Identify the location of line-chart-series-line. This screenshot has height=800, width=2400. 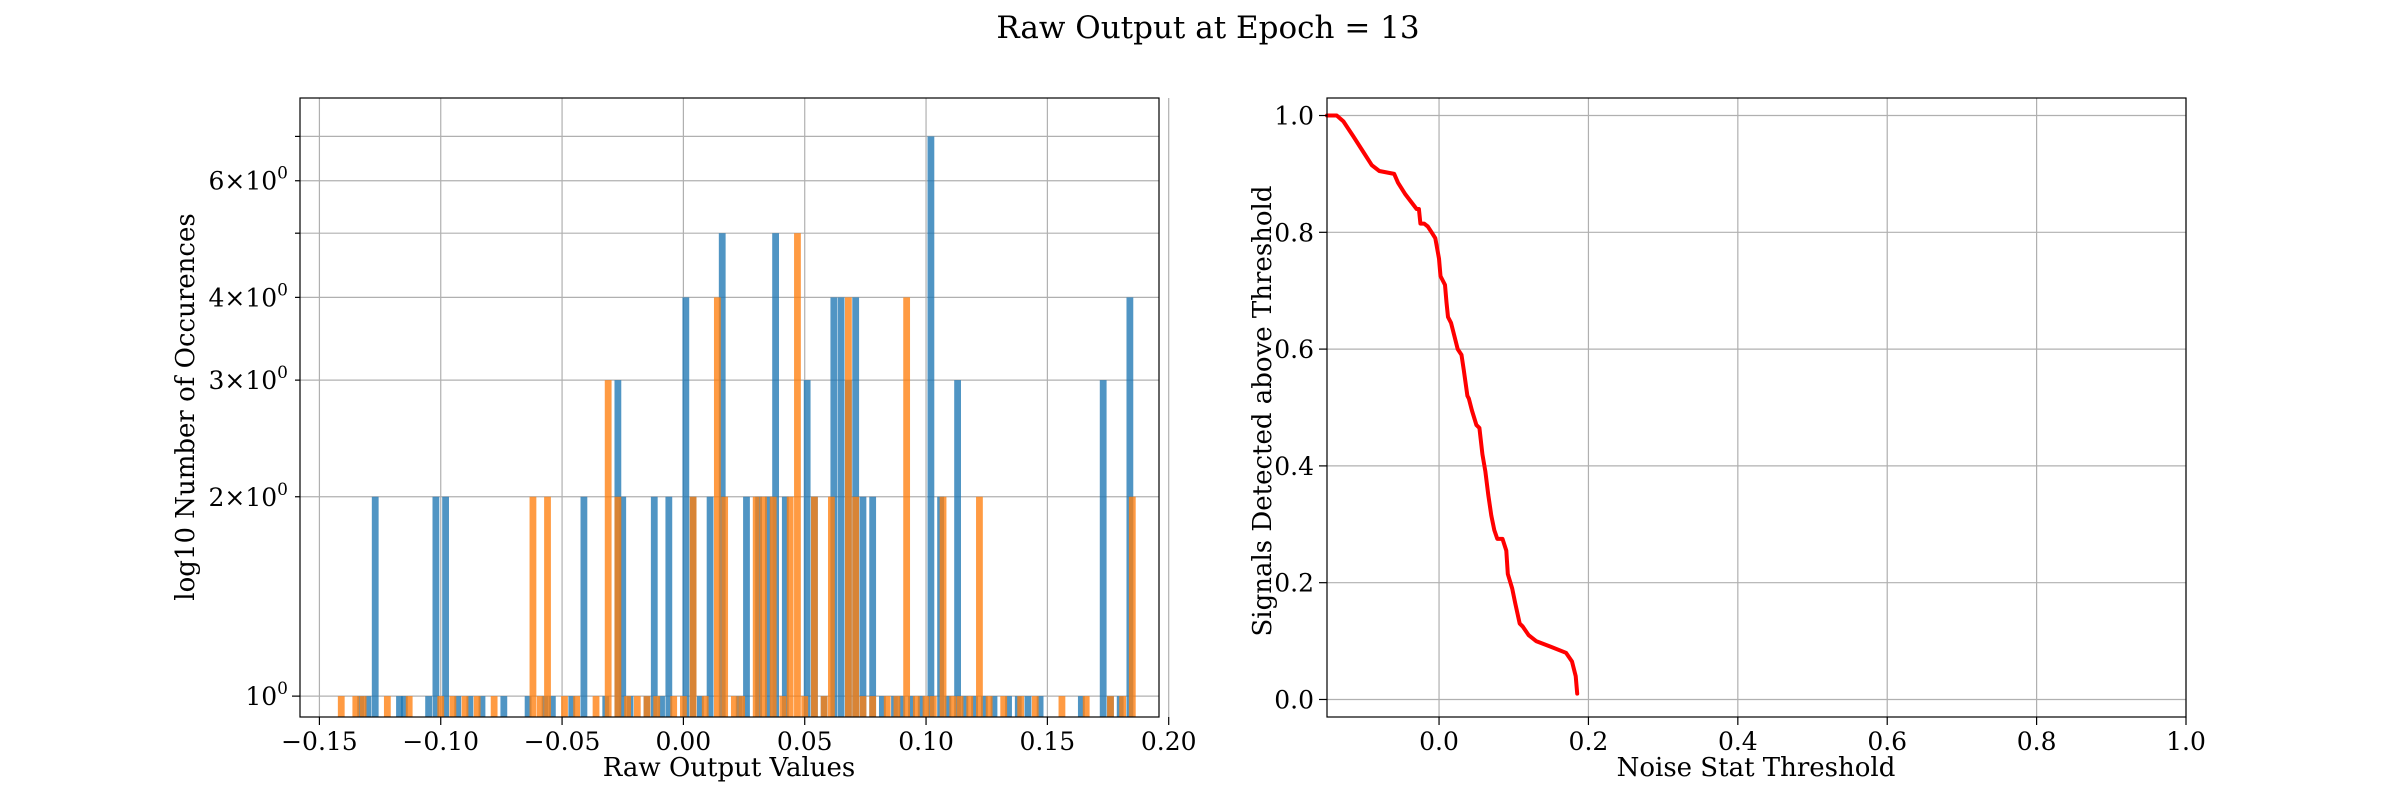
(1452, 404).